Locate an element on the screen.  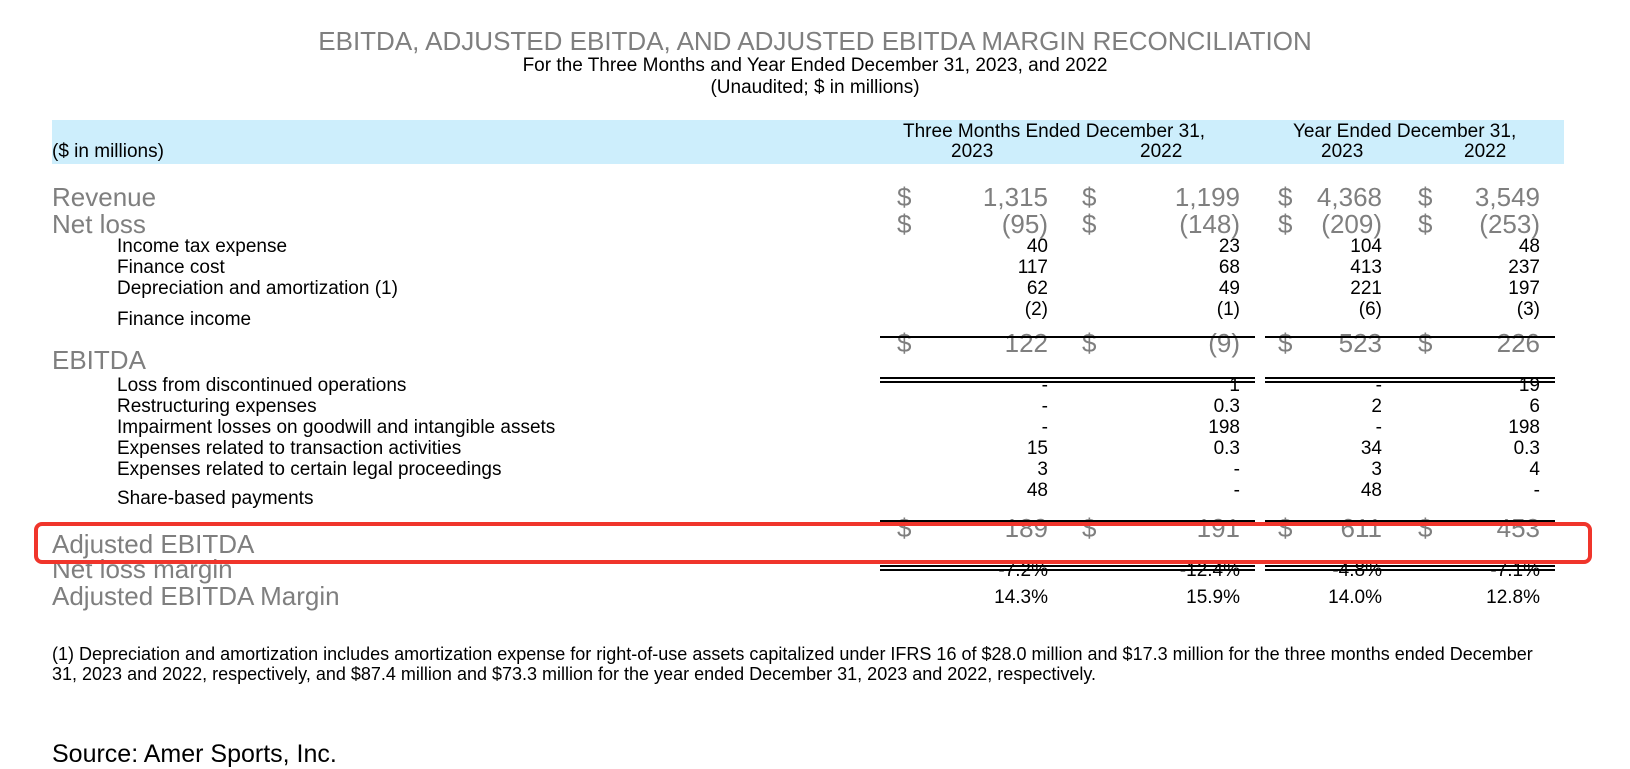
currency-symbol-ebitda-2: $ is located at coordinates (1285, 343).